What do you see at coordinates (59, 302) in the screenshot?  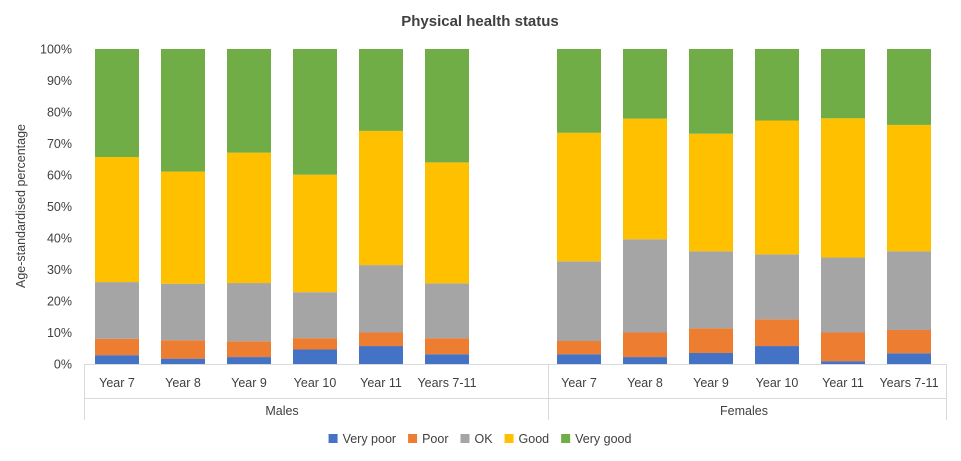 I see `y-tick-label: 20%` at bounding box center [59, 302].